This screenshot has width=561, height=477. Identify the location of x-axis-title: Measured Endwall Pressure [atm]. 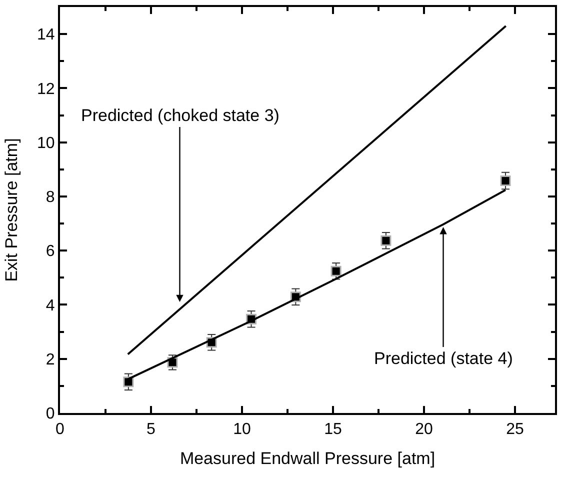
(308, 458).